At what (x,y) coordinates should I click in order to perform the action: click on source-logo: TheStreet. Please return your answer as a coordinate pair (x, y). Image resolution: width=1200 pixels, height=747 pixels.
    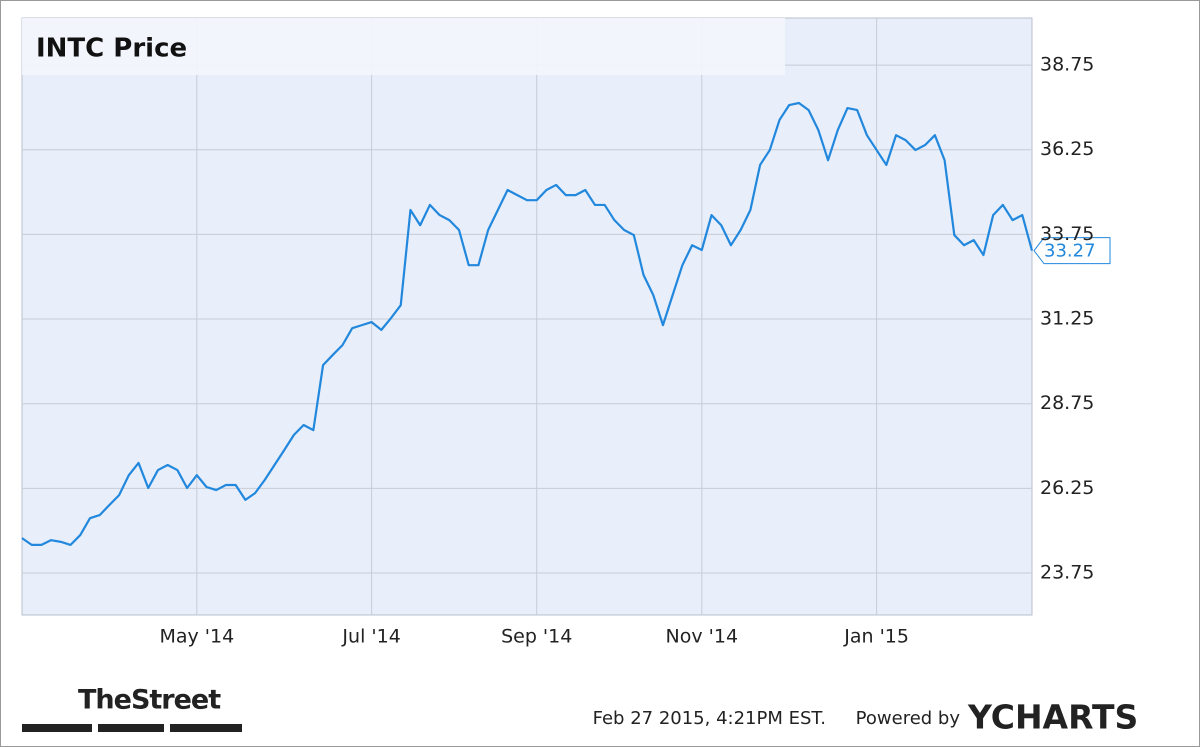
    Looking at the image, I should click on (149, 700).